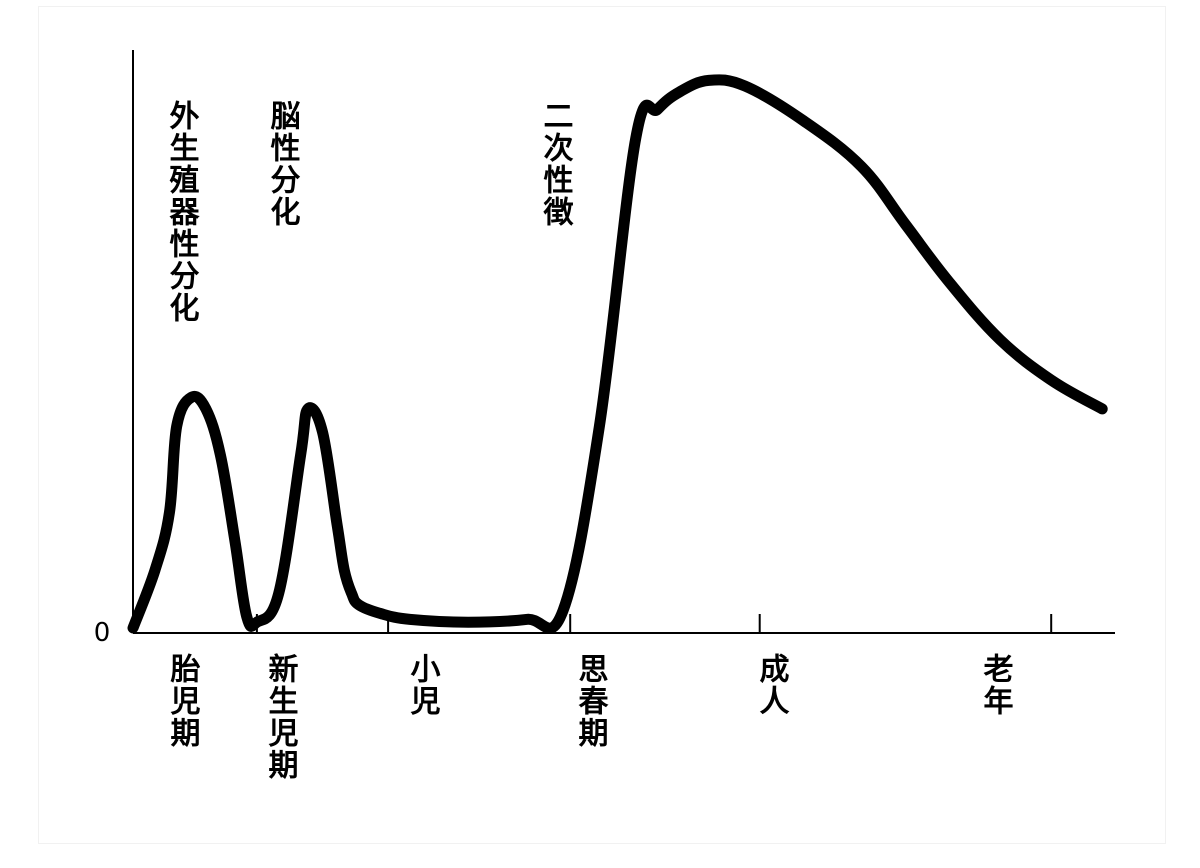  What do you see at coordinates (423, 685) in the screenshot?
I see `stage-label-child: 小児` at bounding box center [423, 685].